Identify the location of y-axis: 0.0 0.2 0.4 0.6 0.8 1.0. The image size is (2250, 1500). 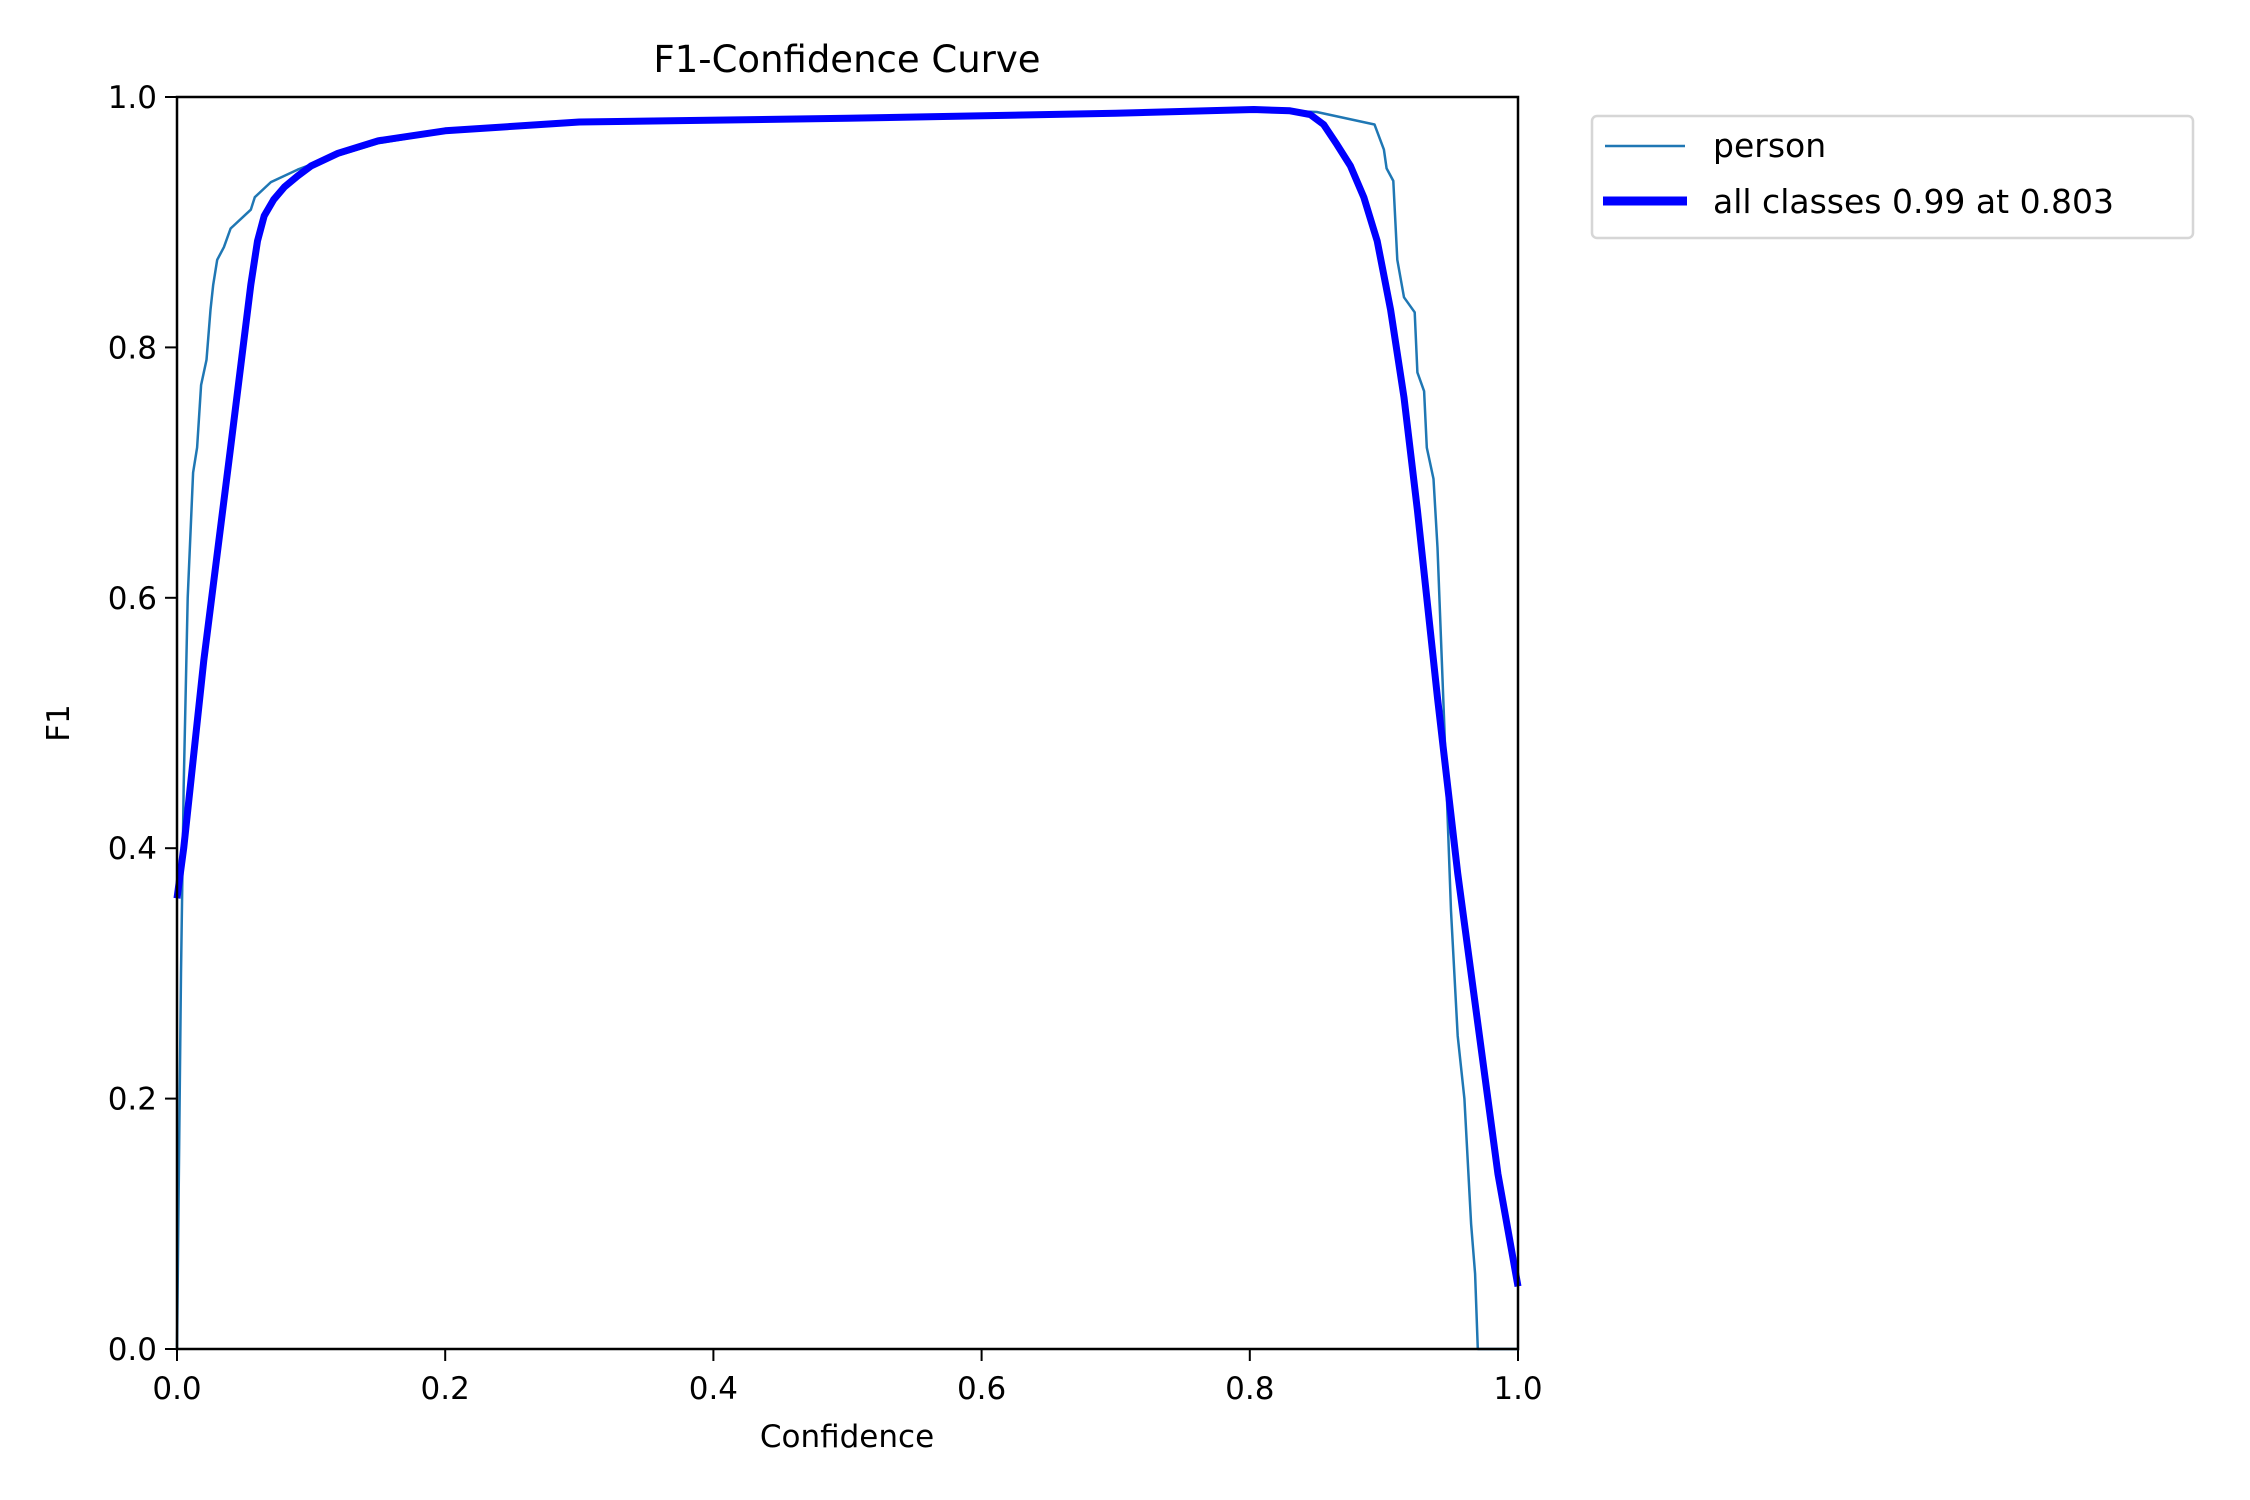
(142, 724).